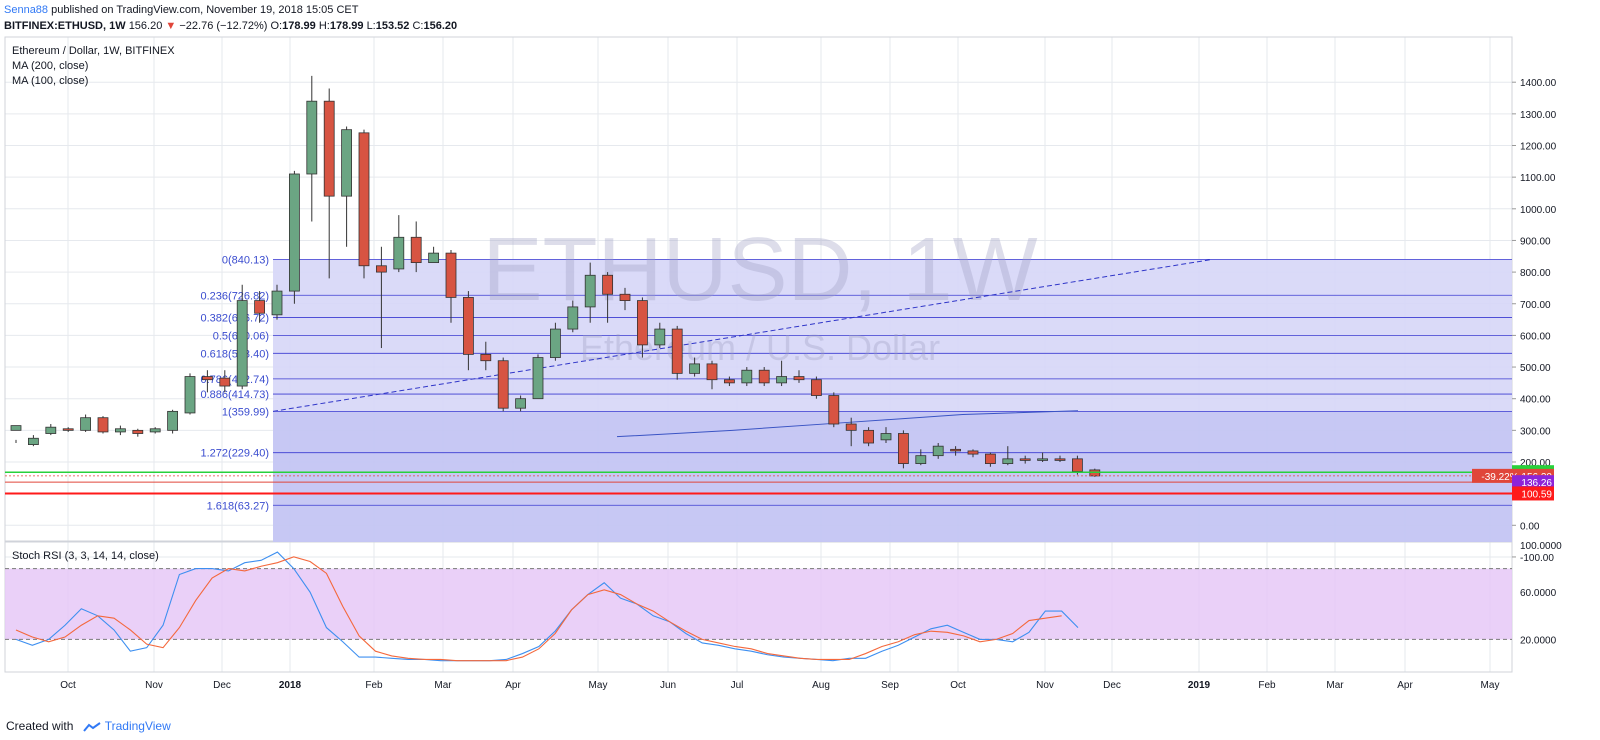 This screenshot has height=740, width=1600. I want to click on x-tick-4: Feb, so click(374, 685).